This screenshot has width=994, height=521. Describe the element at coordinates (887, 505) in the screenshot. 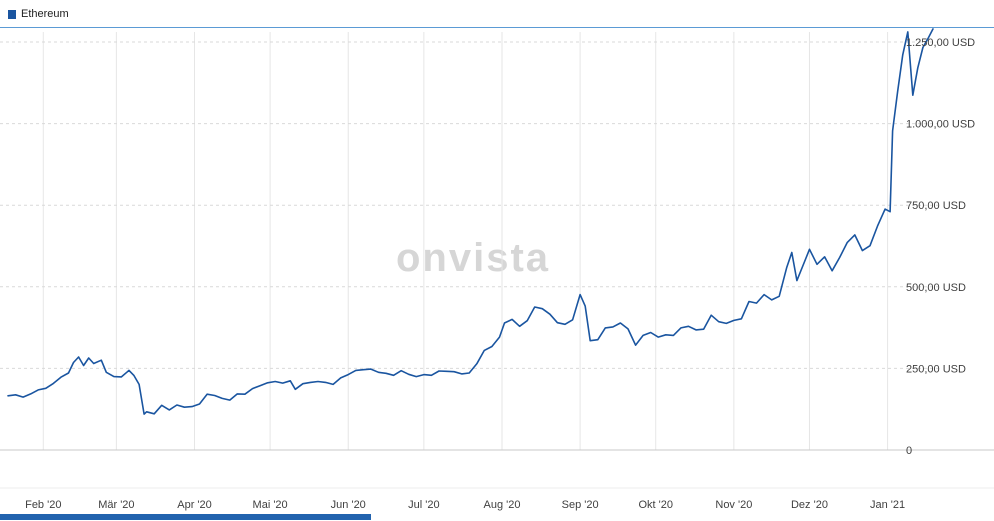

I see `svg-text: Jan '21` at that location.